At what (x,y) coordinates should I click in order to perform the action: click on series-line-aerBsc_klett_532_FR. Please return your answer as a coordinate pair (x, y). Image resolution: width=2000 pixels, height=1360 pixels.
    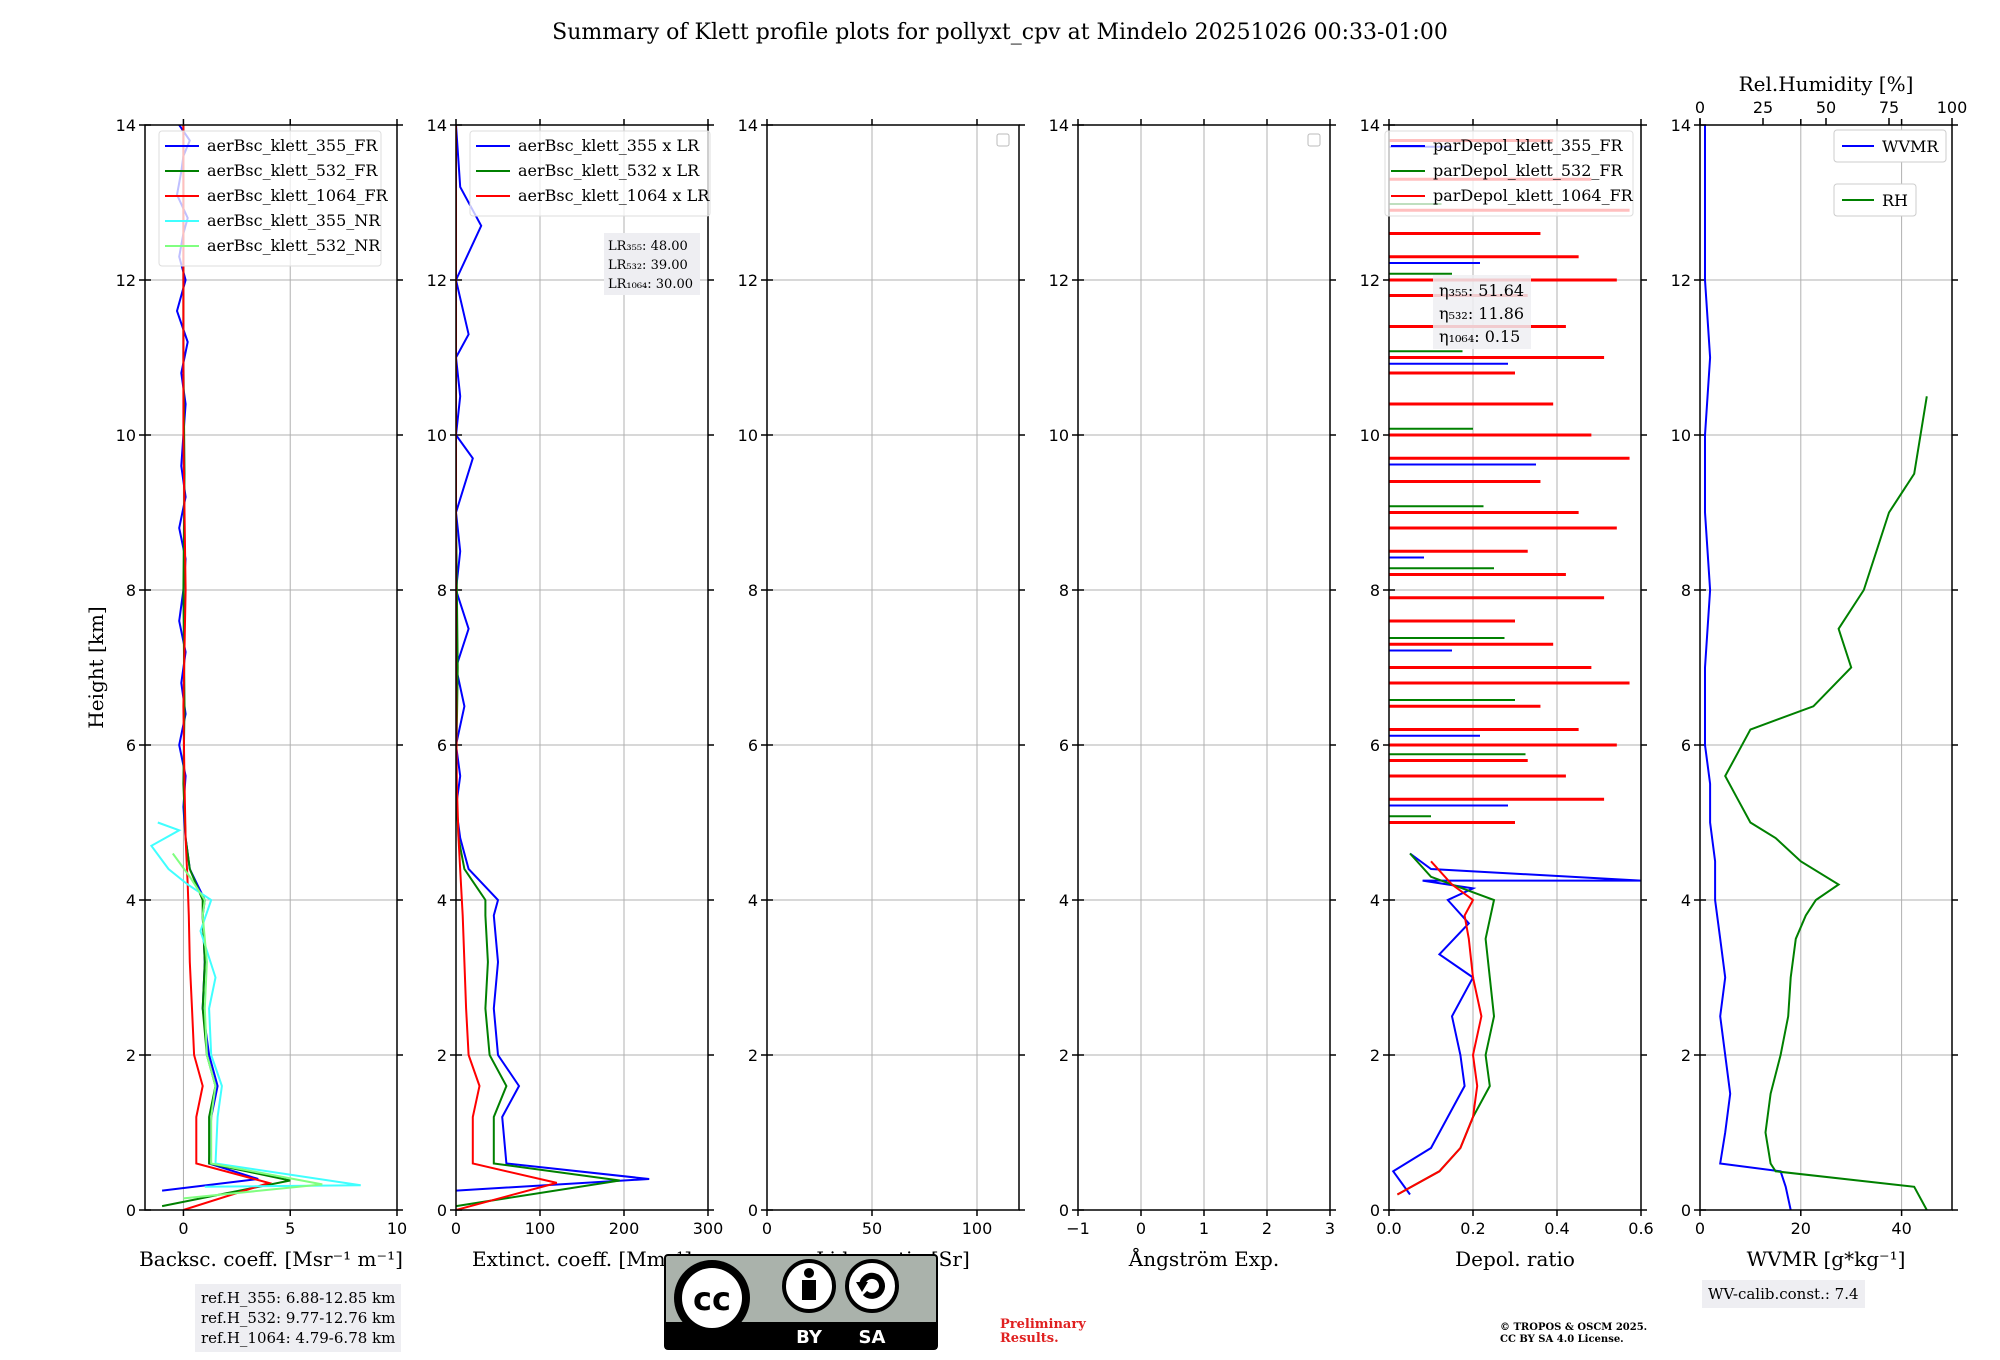
    Looking at the image, I should click on (226, 666).